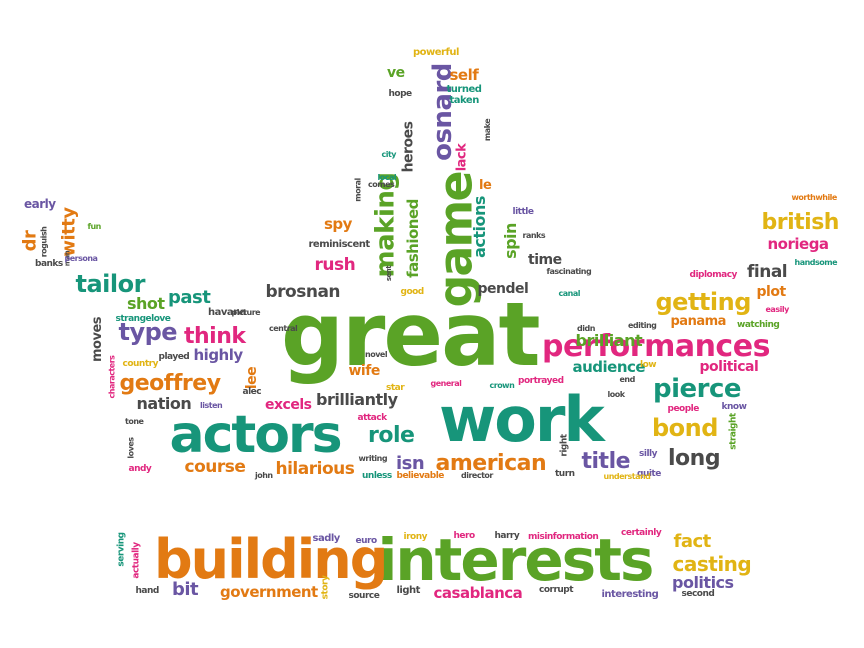 The image size is (864, 648). What do you see at coordinates (97, 339) in the screenshot?
I see `word-moves: moves` at bounding box center [97, 339].